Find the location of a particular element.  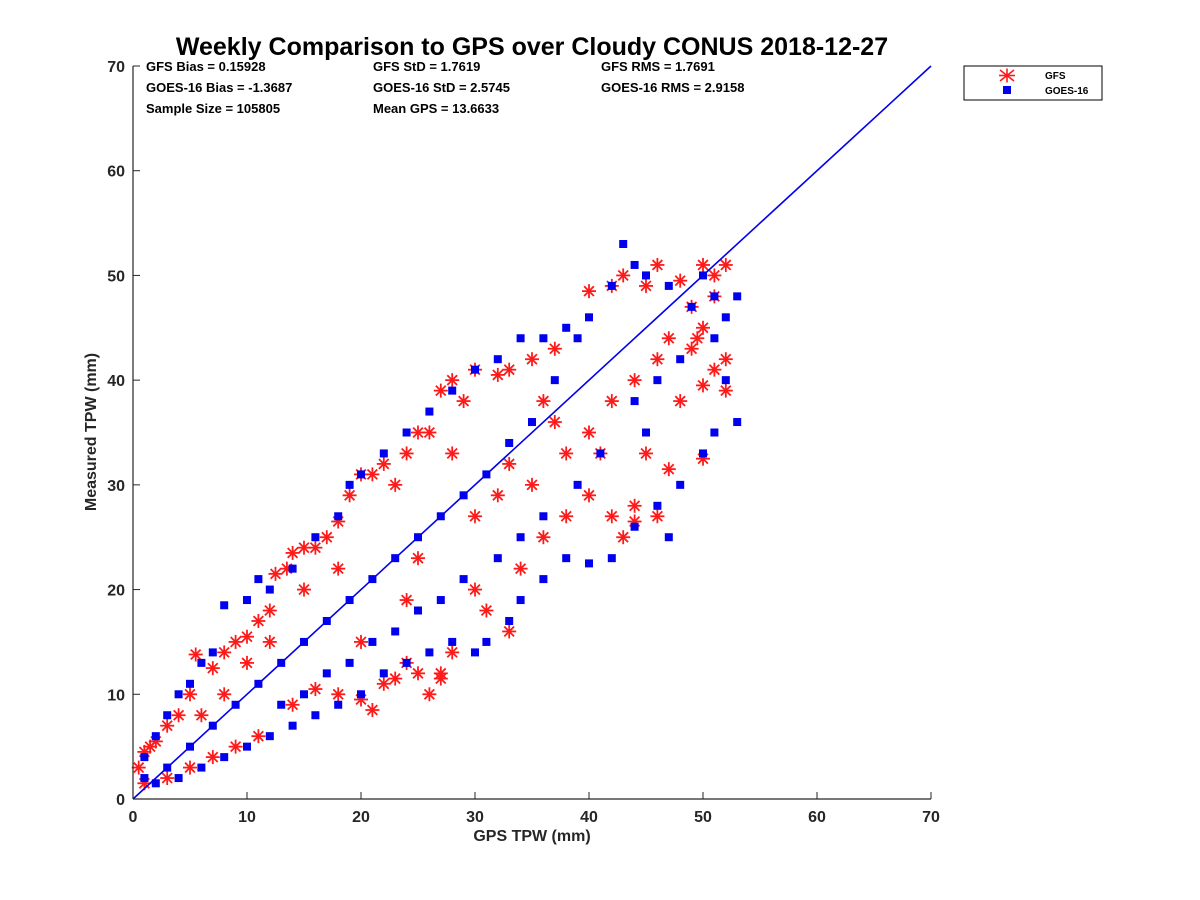

stat-gfs-std: GFS StD = 1.7619 is located at coordinates (426, 66).